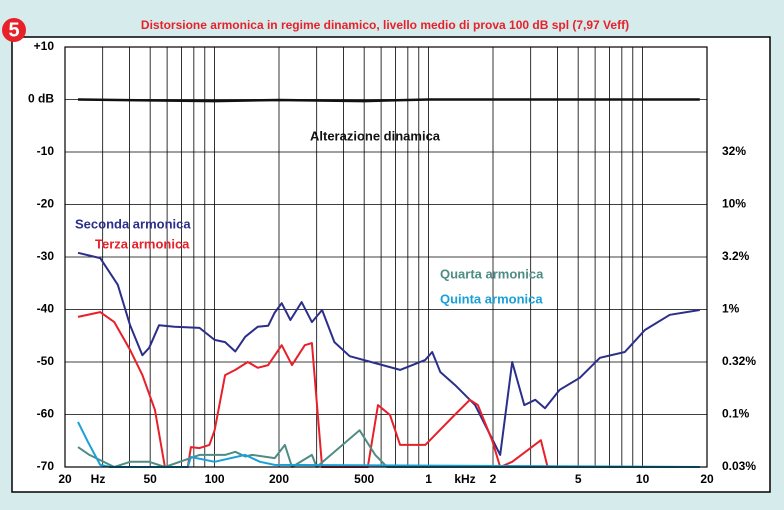  I want to click on badge, so click(14, 30).